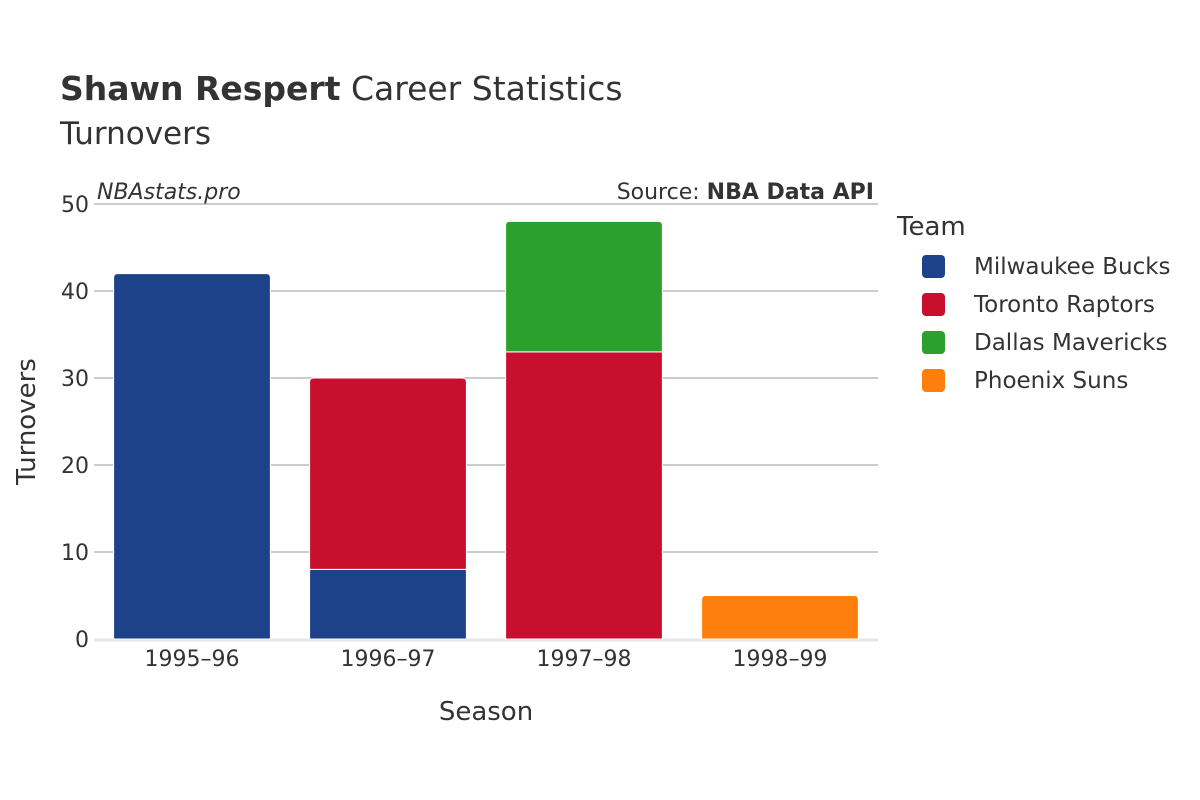  What do you see at coordinates (780, 617) in the screenshot?
I see `bar-1998–99-phoenix-suns` at bounding box center [780, 617].